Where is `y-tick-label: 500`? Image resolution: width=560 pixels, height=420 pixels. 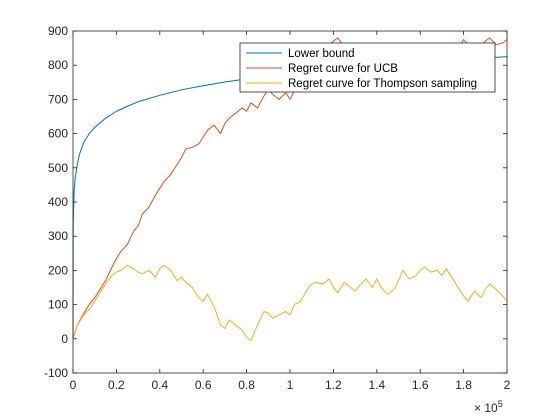
y-tick-label: 500 is located at coordinates (58, 168).